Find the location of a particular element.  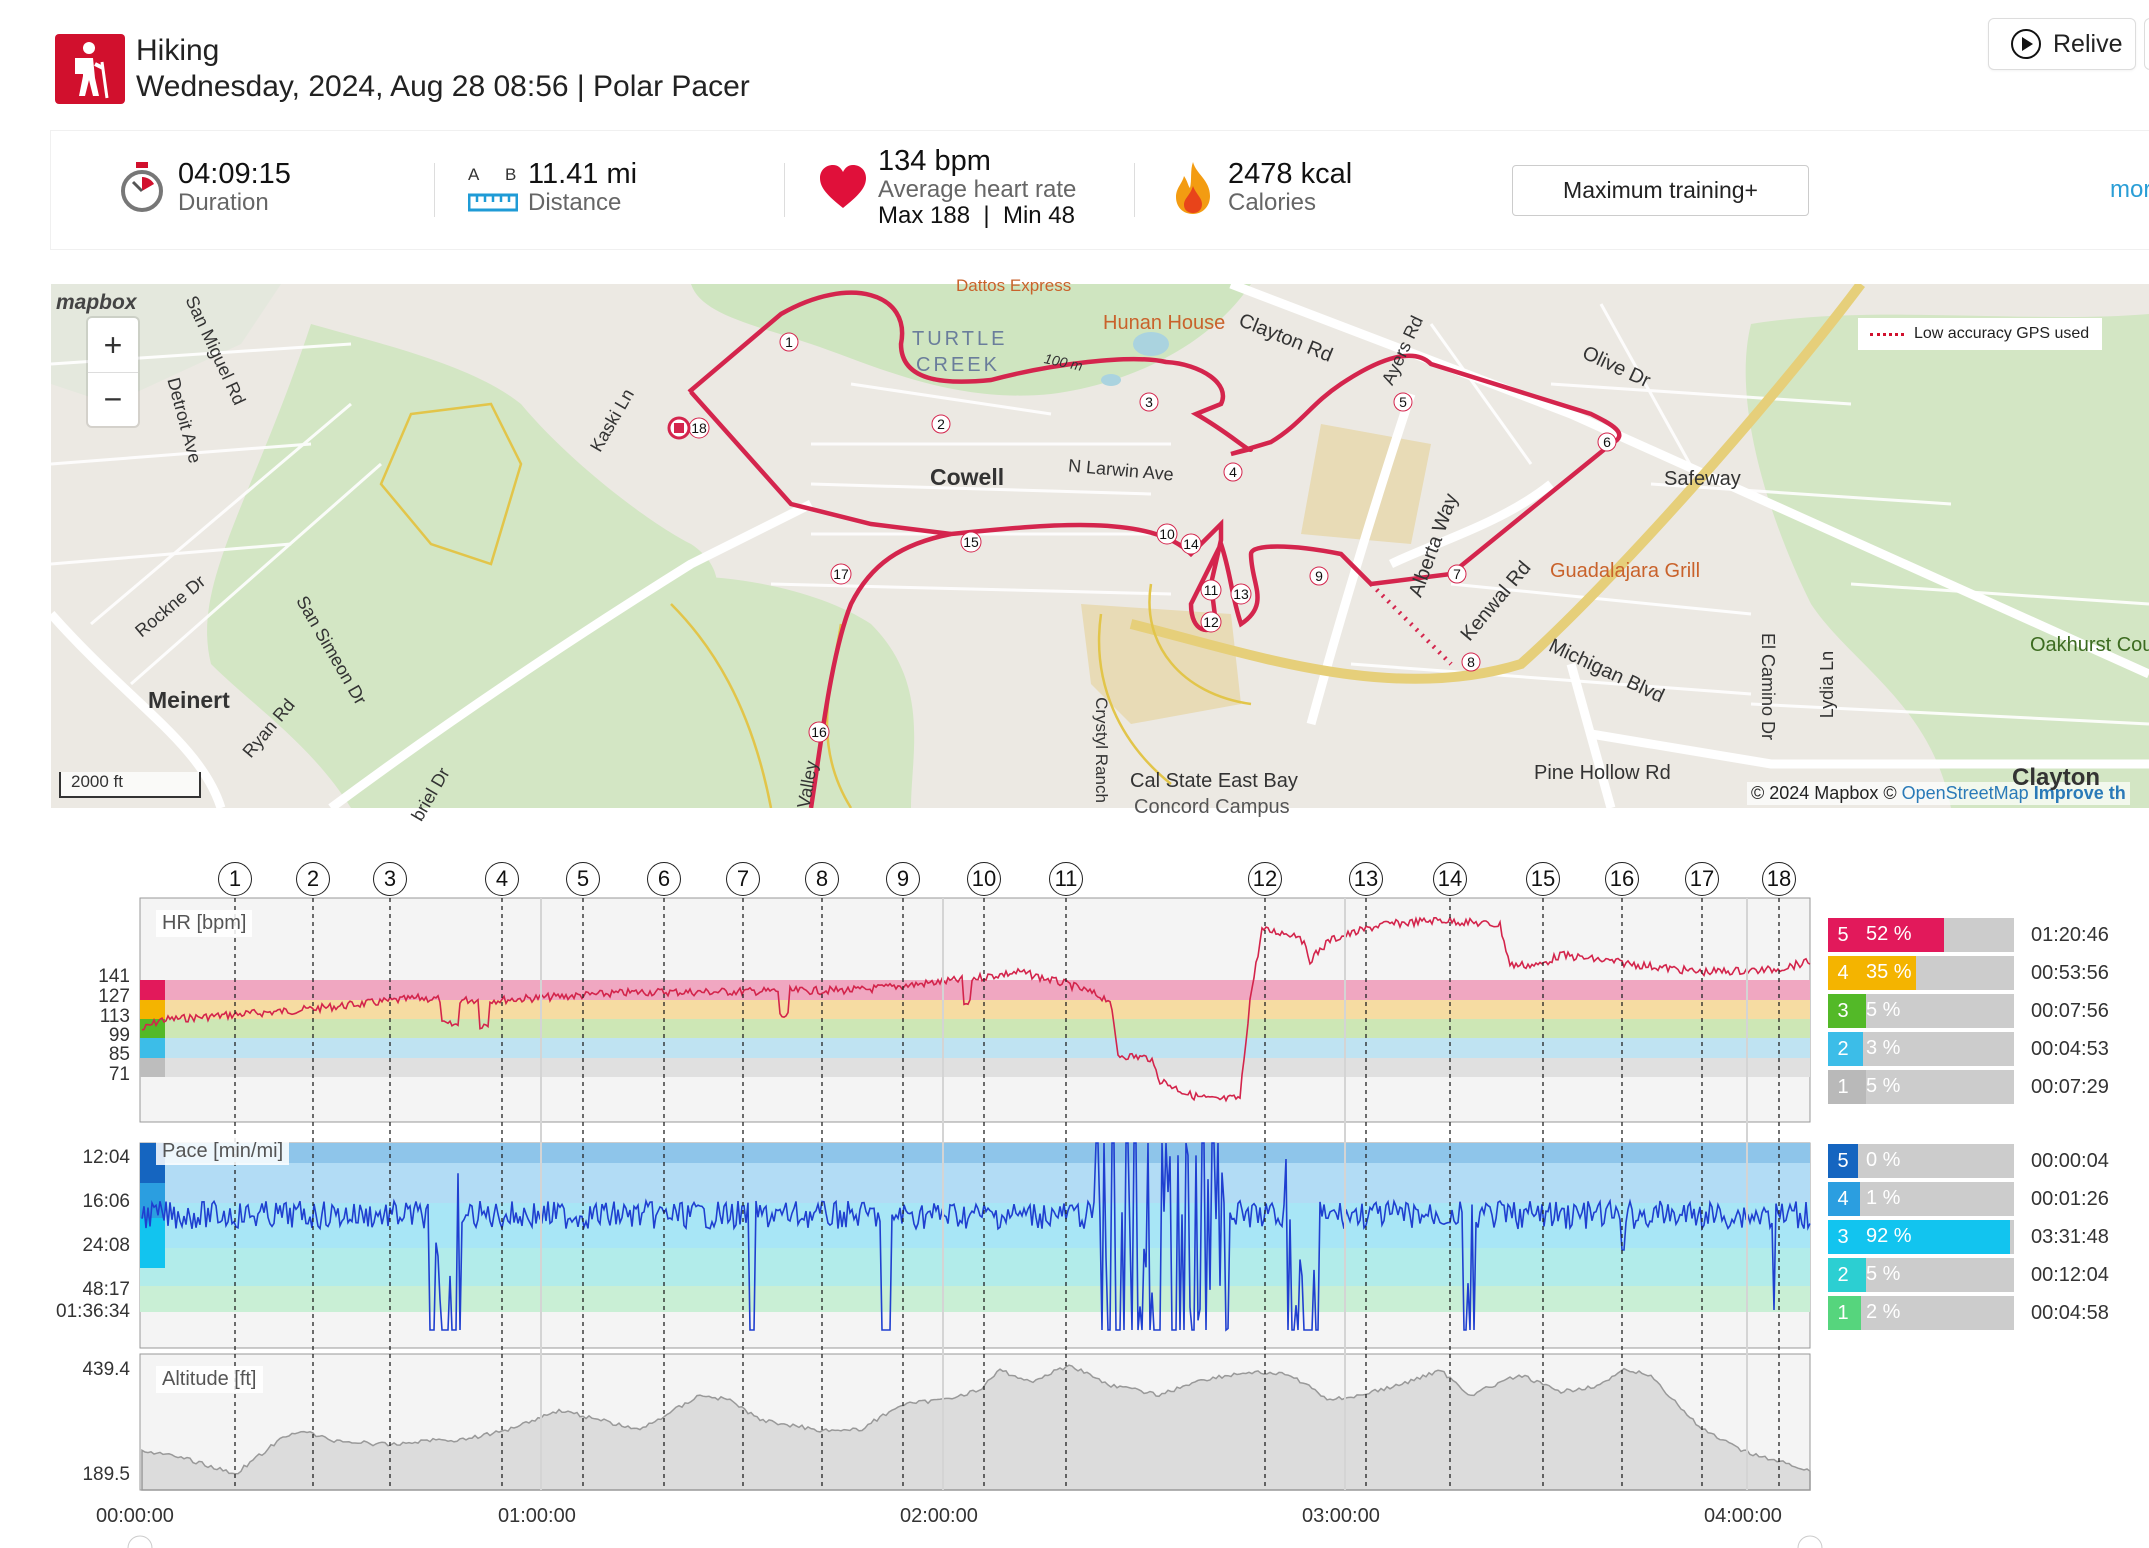

waypoint-marker: 3 is located at coordinates (1149, 402).